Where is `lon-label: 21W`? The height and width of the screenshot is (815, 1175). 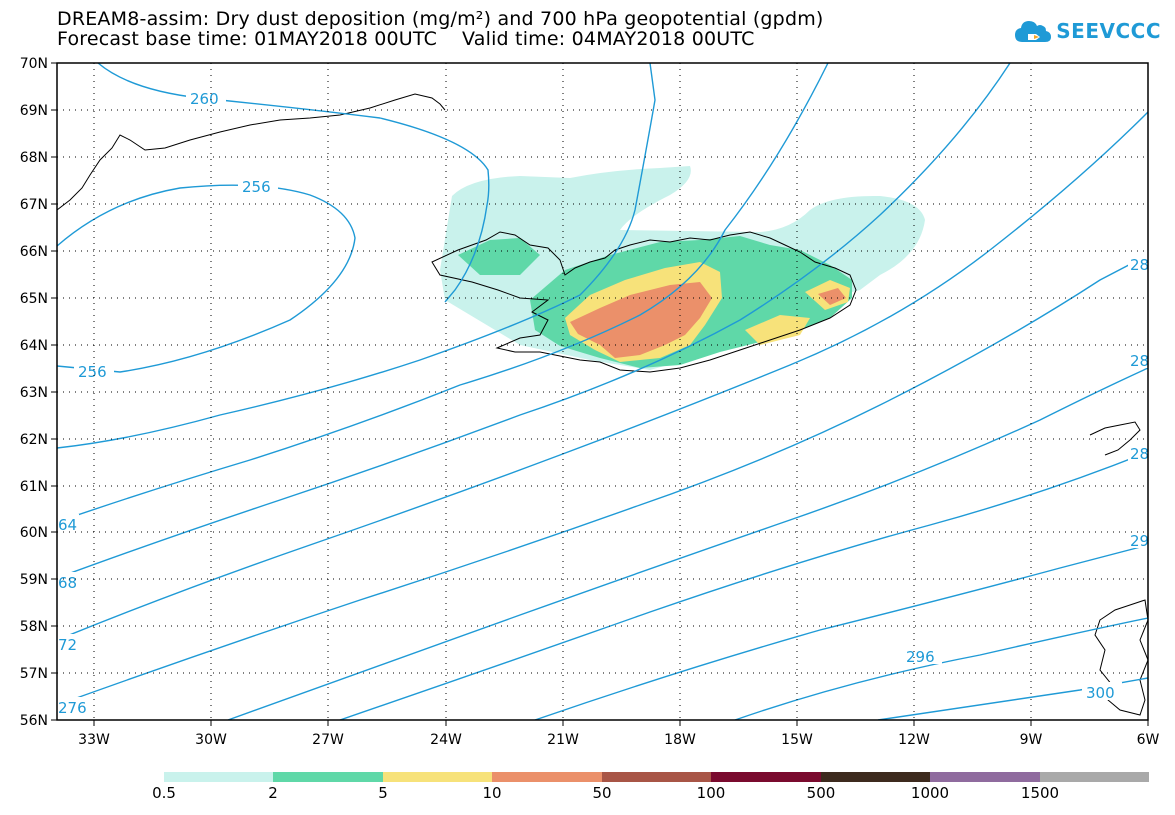 lon-label: 21W is located at coordinates (563, 740).